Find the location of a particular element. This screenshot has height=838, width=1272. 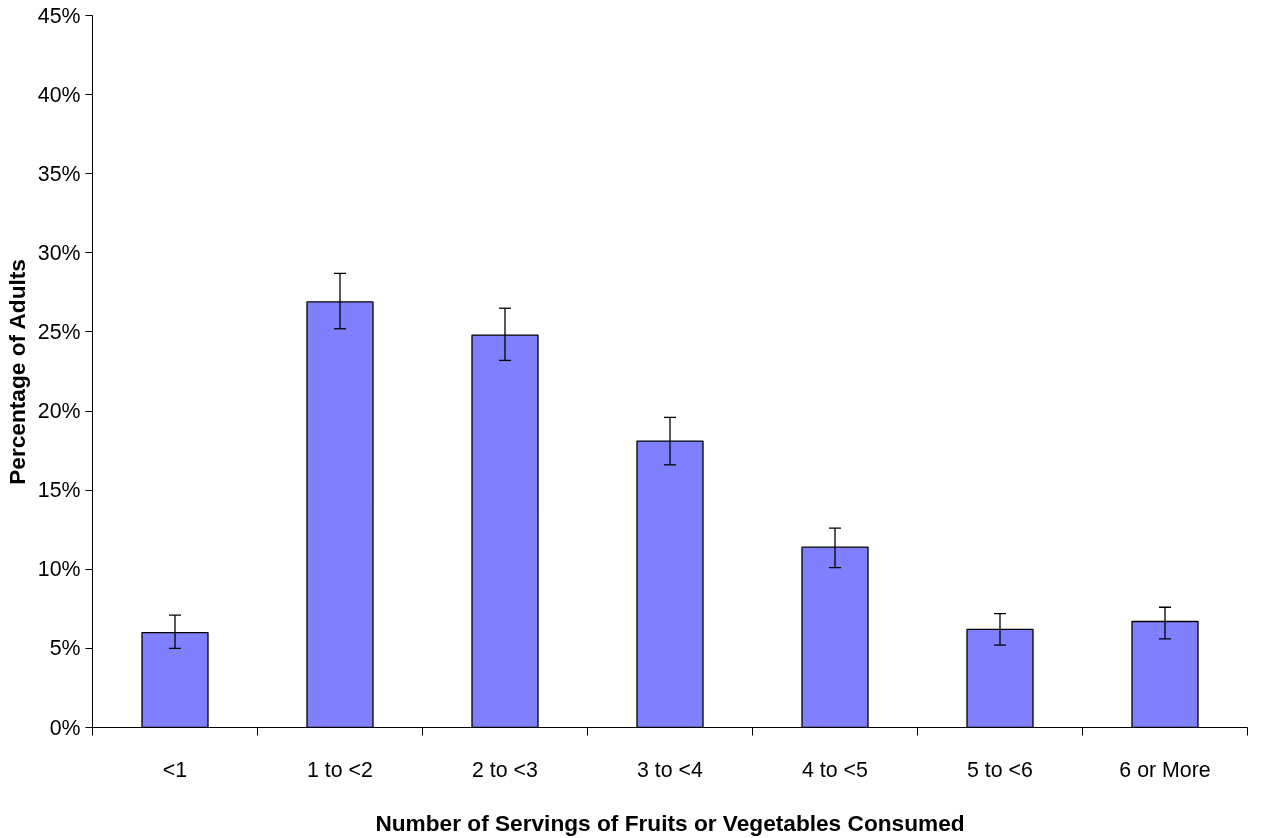

y-tick-label: 10% is located at coordinates (59, 569).